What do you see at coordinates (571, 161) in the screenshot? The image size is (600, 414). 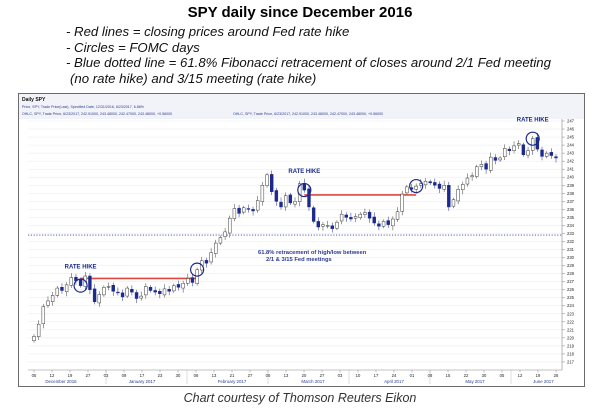 I see `y-tick-label: 242` at bounding box center [571, 161].